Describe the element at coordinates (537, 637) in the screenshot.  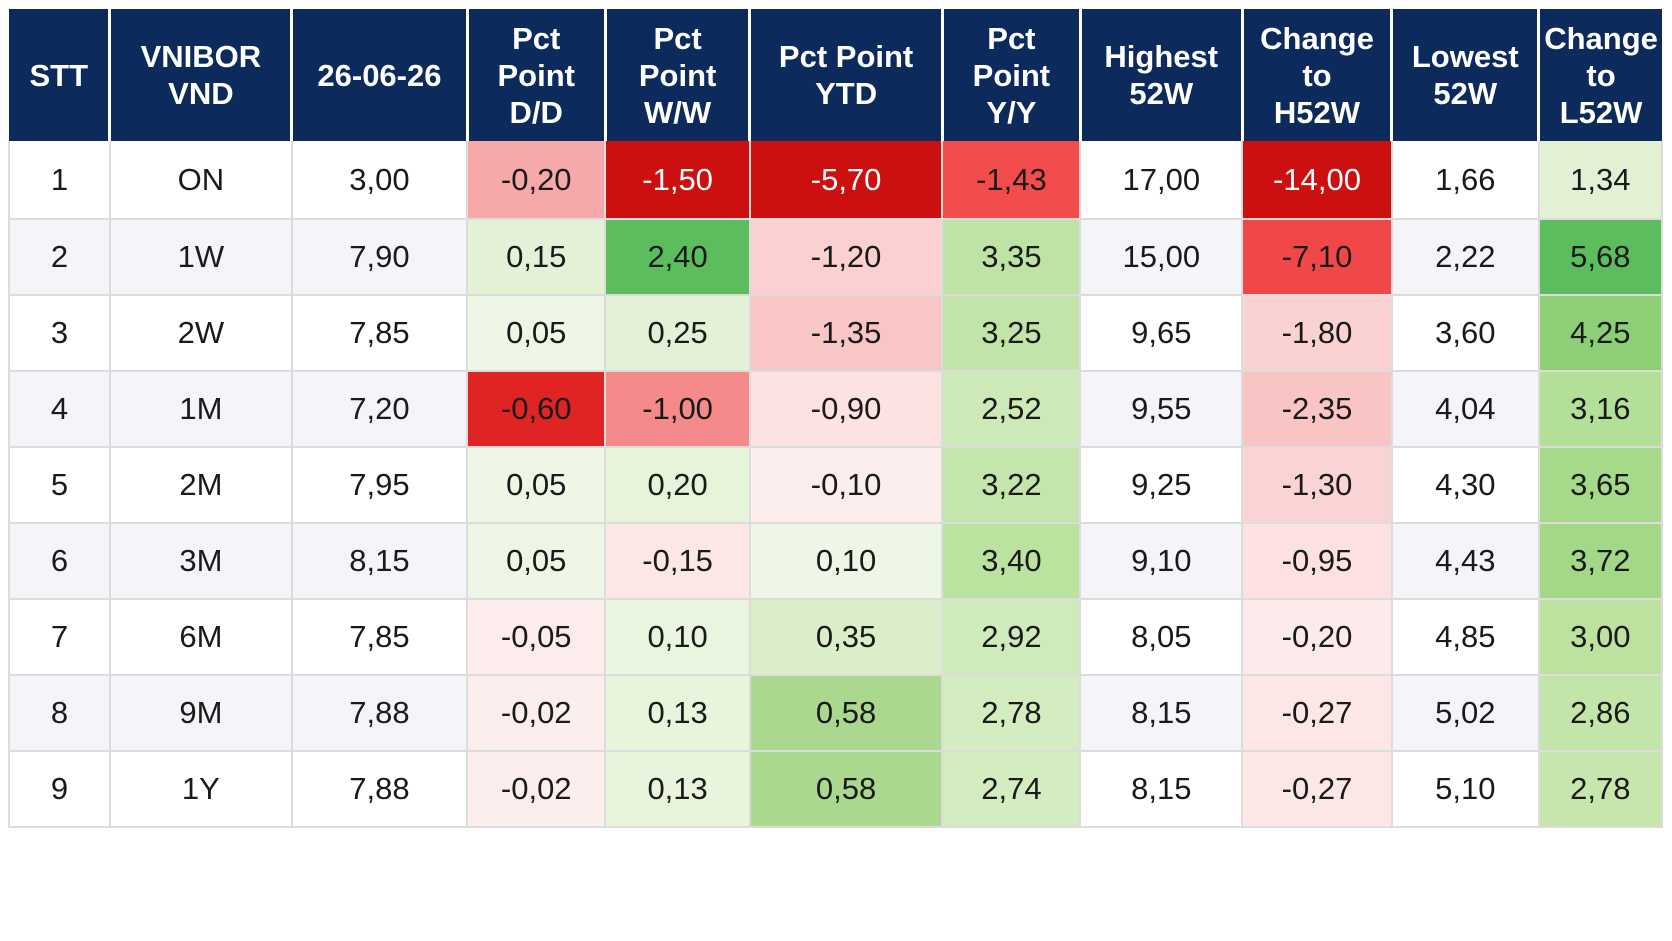
I see `pct-point-dd-cell: -0,05` at that location.